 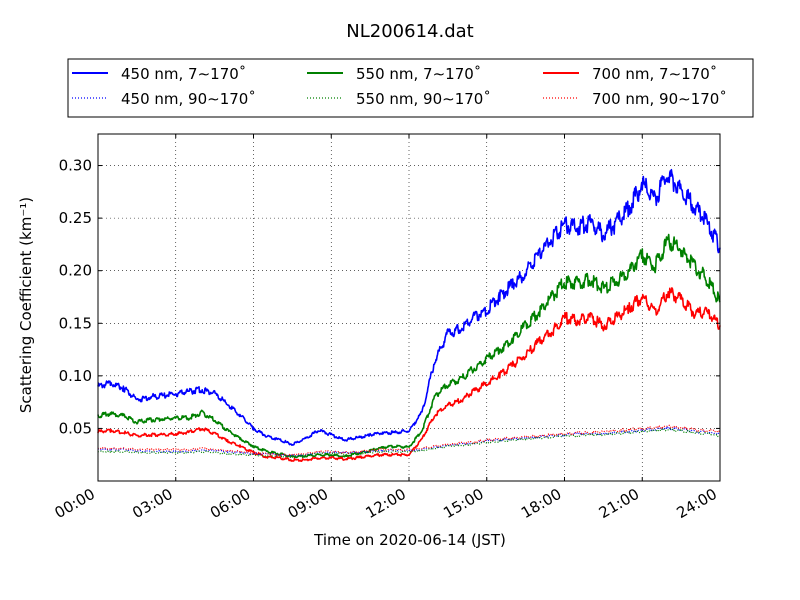 What do you see at coordinates (654, 74) in the screenshot?
I see `legend-label: 700 nm, 7∼170˚` at bounding box center [654, 74].